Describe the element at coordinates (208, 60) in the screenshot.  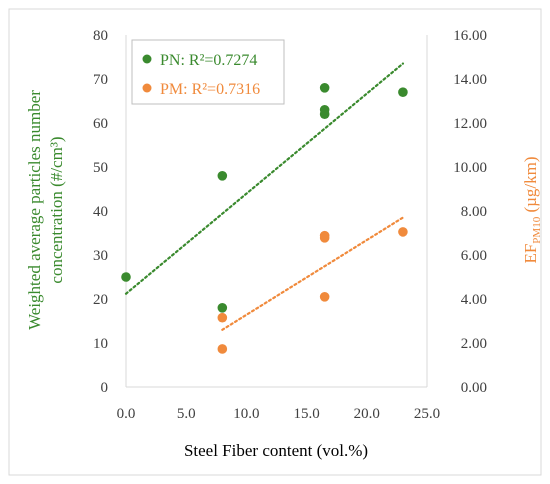
I see `legend-label-pn: PN: R²=0.7274` at that location.